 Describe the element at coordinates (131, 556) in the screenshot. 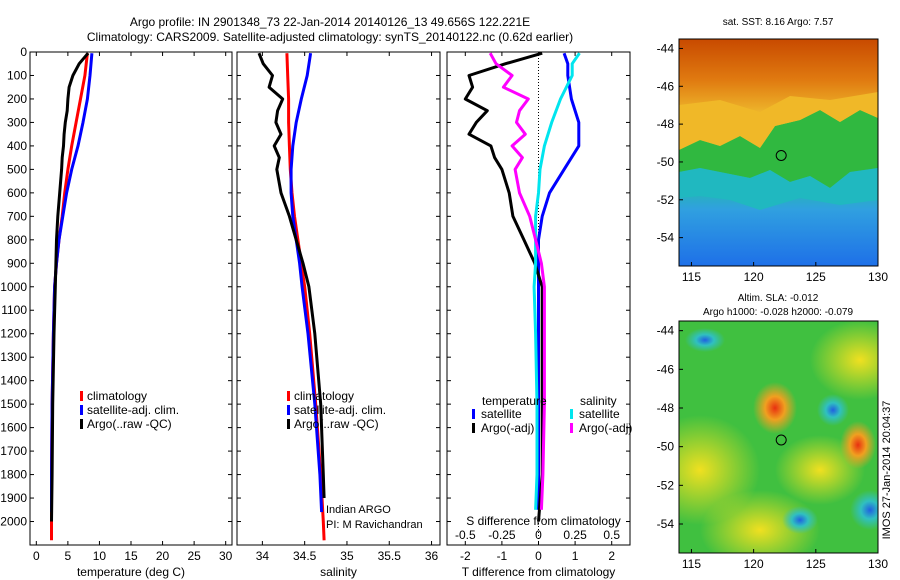

I see `x-tick-label: 15` at that location.